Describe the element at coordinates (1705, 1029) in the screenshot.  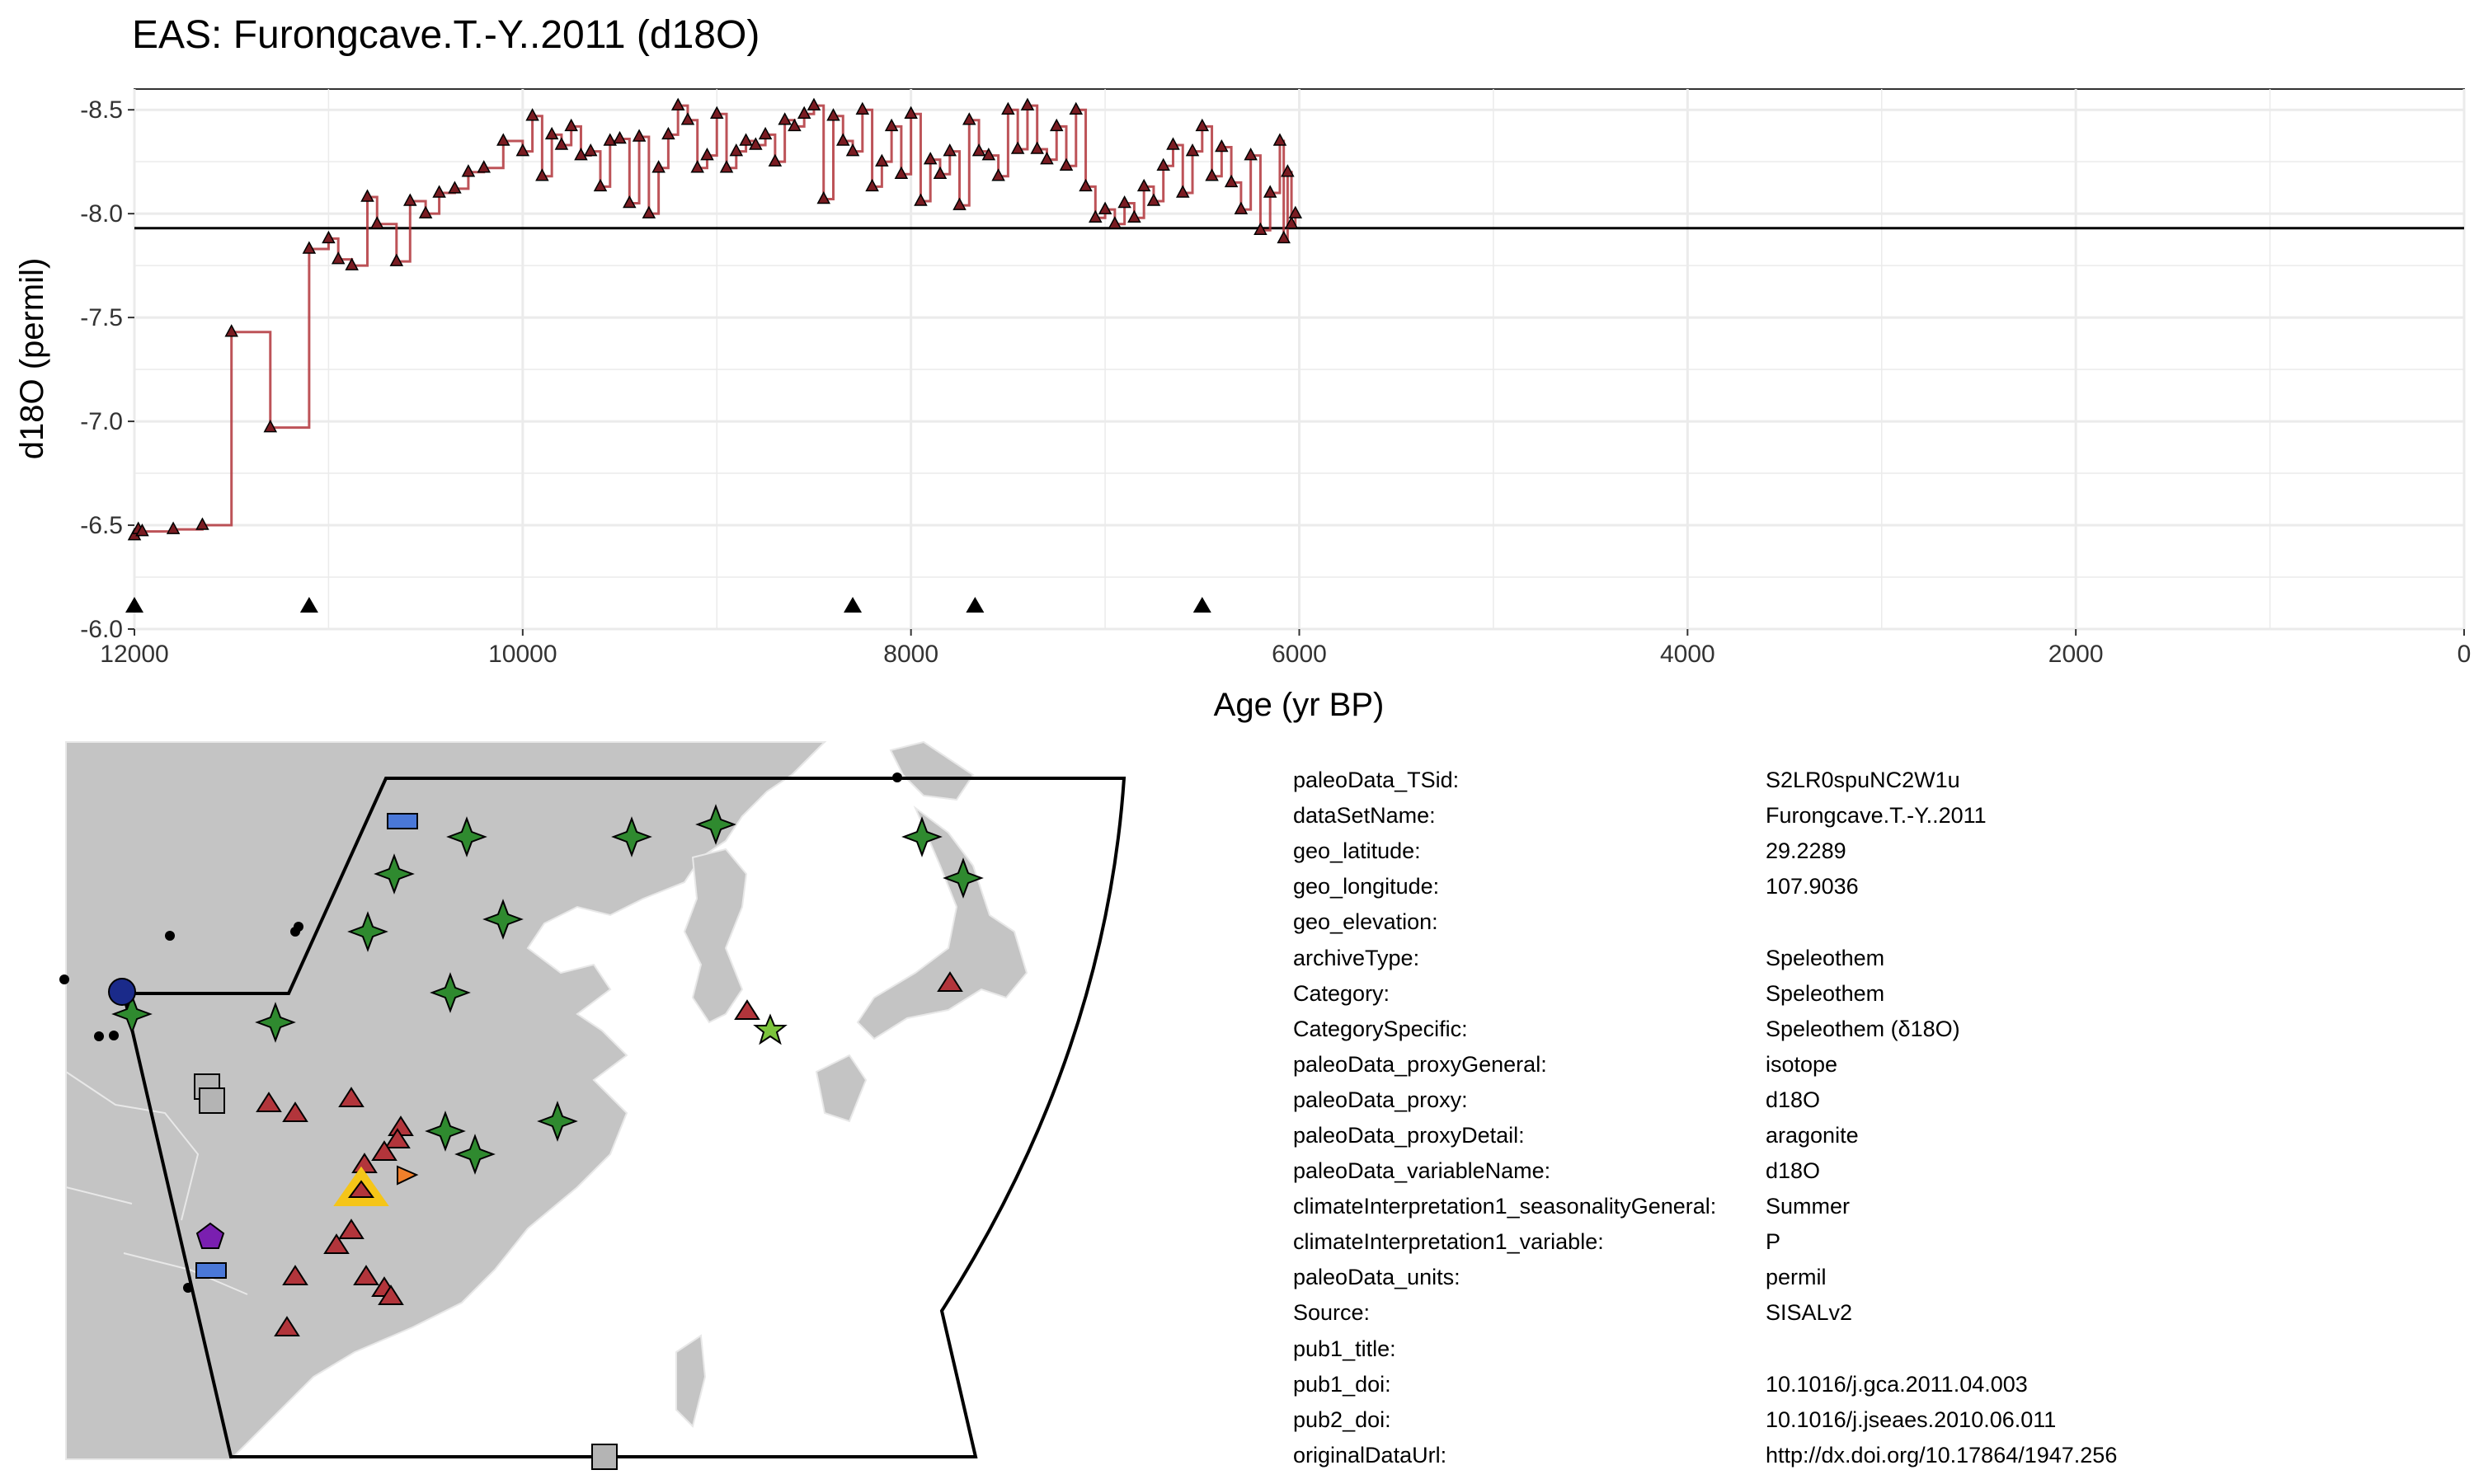
I see `metadata-row: CategorySpecific: Speleothem (δ18O)` at that location.